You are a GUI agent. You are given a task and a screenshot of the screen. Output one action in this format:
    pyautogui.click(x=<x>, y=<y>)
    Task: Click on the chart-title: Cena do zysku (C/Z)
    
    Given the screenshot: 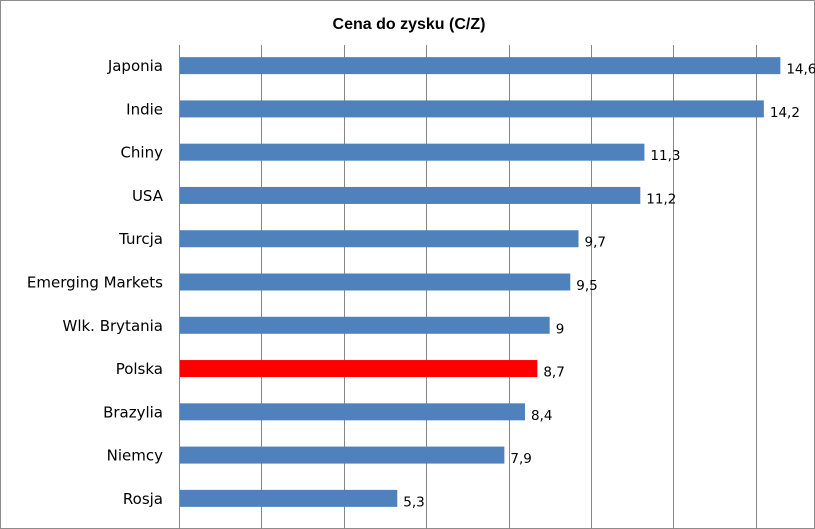 What is the action you would take?
    pyautogui.click(x=409, y=24)
    